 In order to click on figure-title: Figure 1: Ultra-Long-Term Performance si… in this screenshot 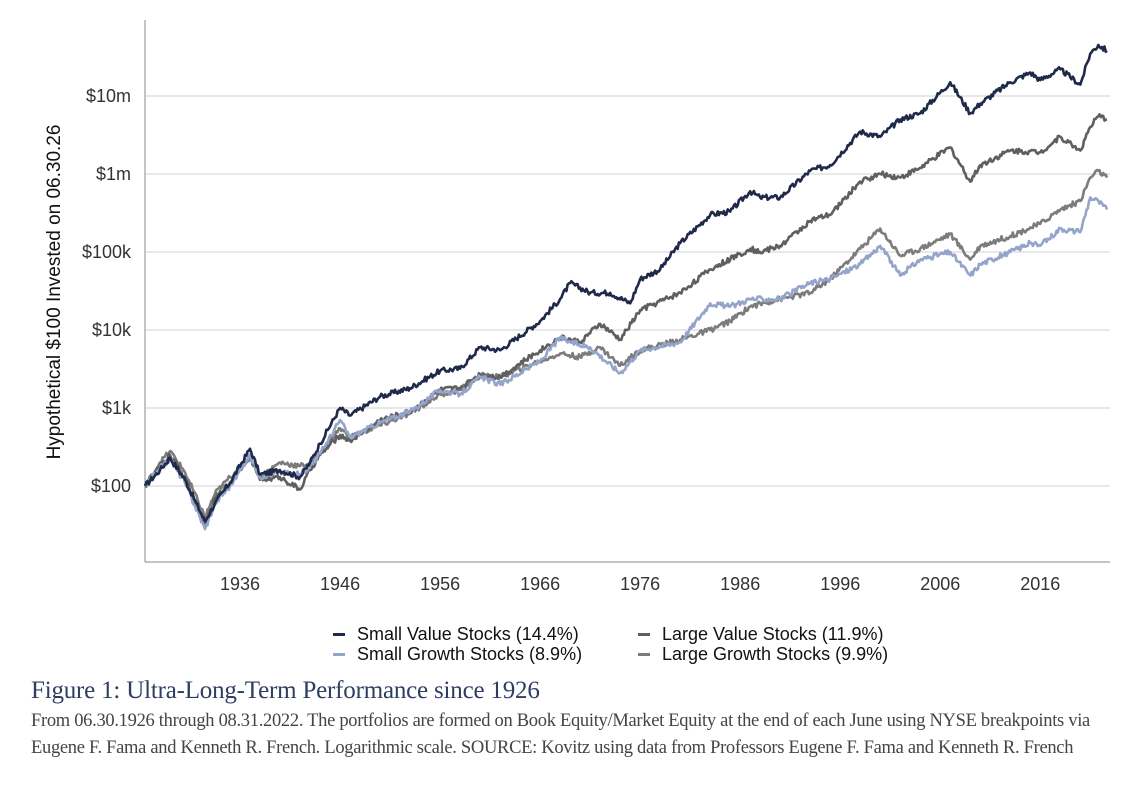, I will do `click(285, 690)`.